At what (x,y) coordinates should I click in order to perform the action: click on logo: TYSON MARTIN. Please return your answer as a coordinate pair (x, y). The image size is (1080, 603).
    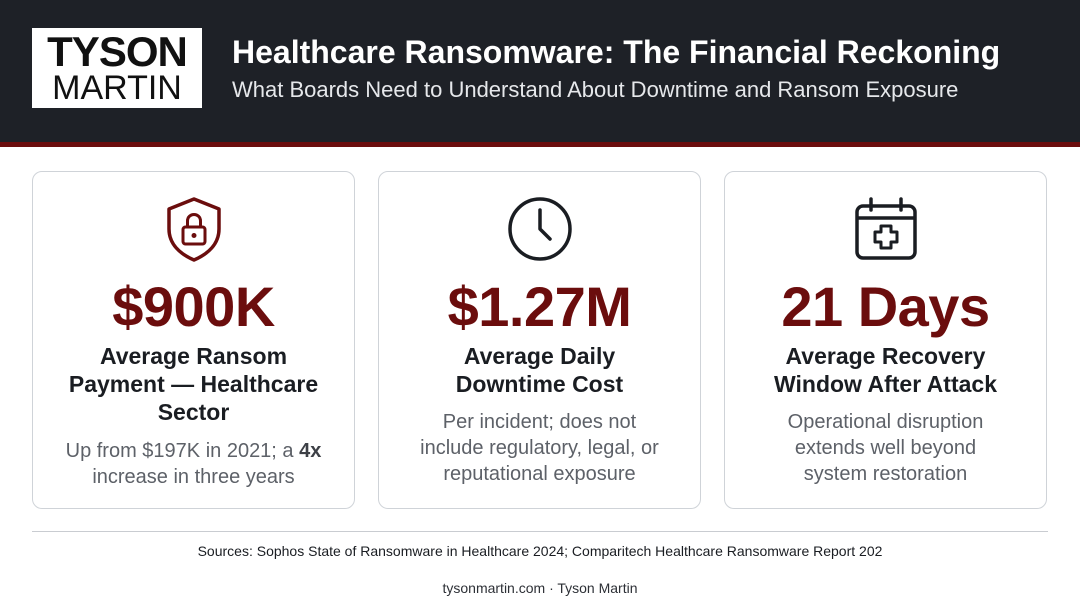
    Looking at the image, I should click on (117, 68).